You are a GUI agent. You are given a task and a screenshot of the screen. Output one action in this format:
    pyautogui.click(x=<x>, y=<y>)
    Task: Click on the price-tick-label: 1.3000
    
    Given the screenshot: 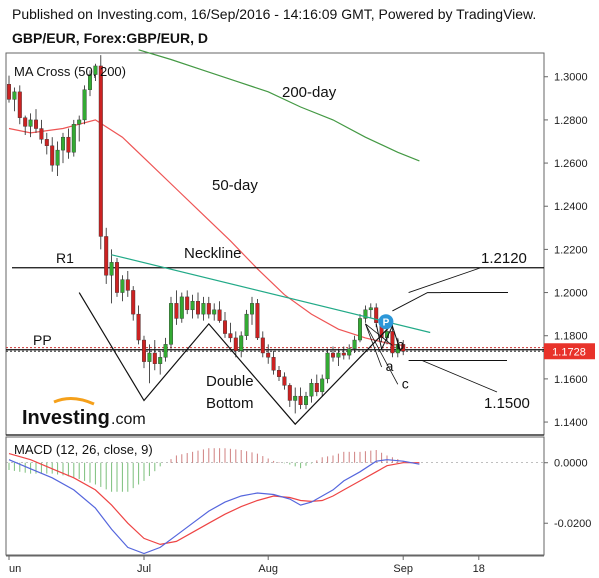 What is the action you would take?
    pyautogui.click(x=571, y=78)
    